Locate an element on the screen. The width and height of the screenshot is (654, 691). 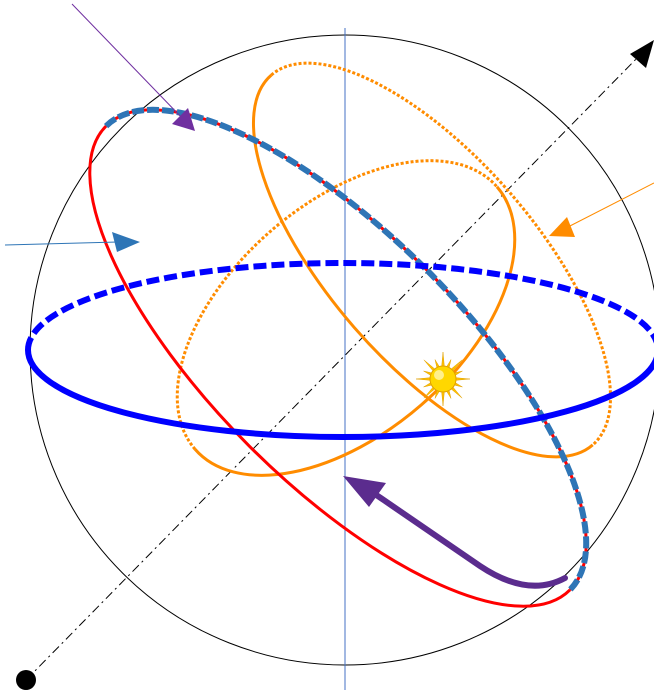
pointer-arrow-top is located at coordinates (183, 119).